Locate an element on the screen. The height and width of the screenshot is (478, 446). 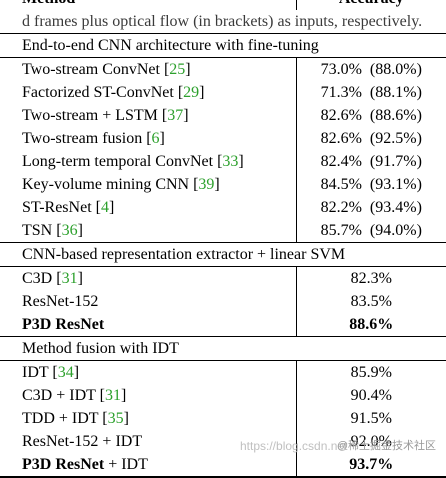
accuracy-value: 82.3% is located at coordinates (371, 278).